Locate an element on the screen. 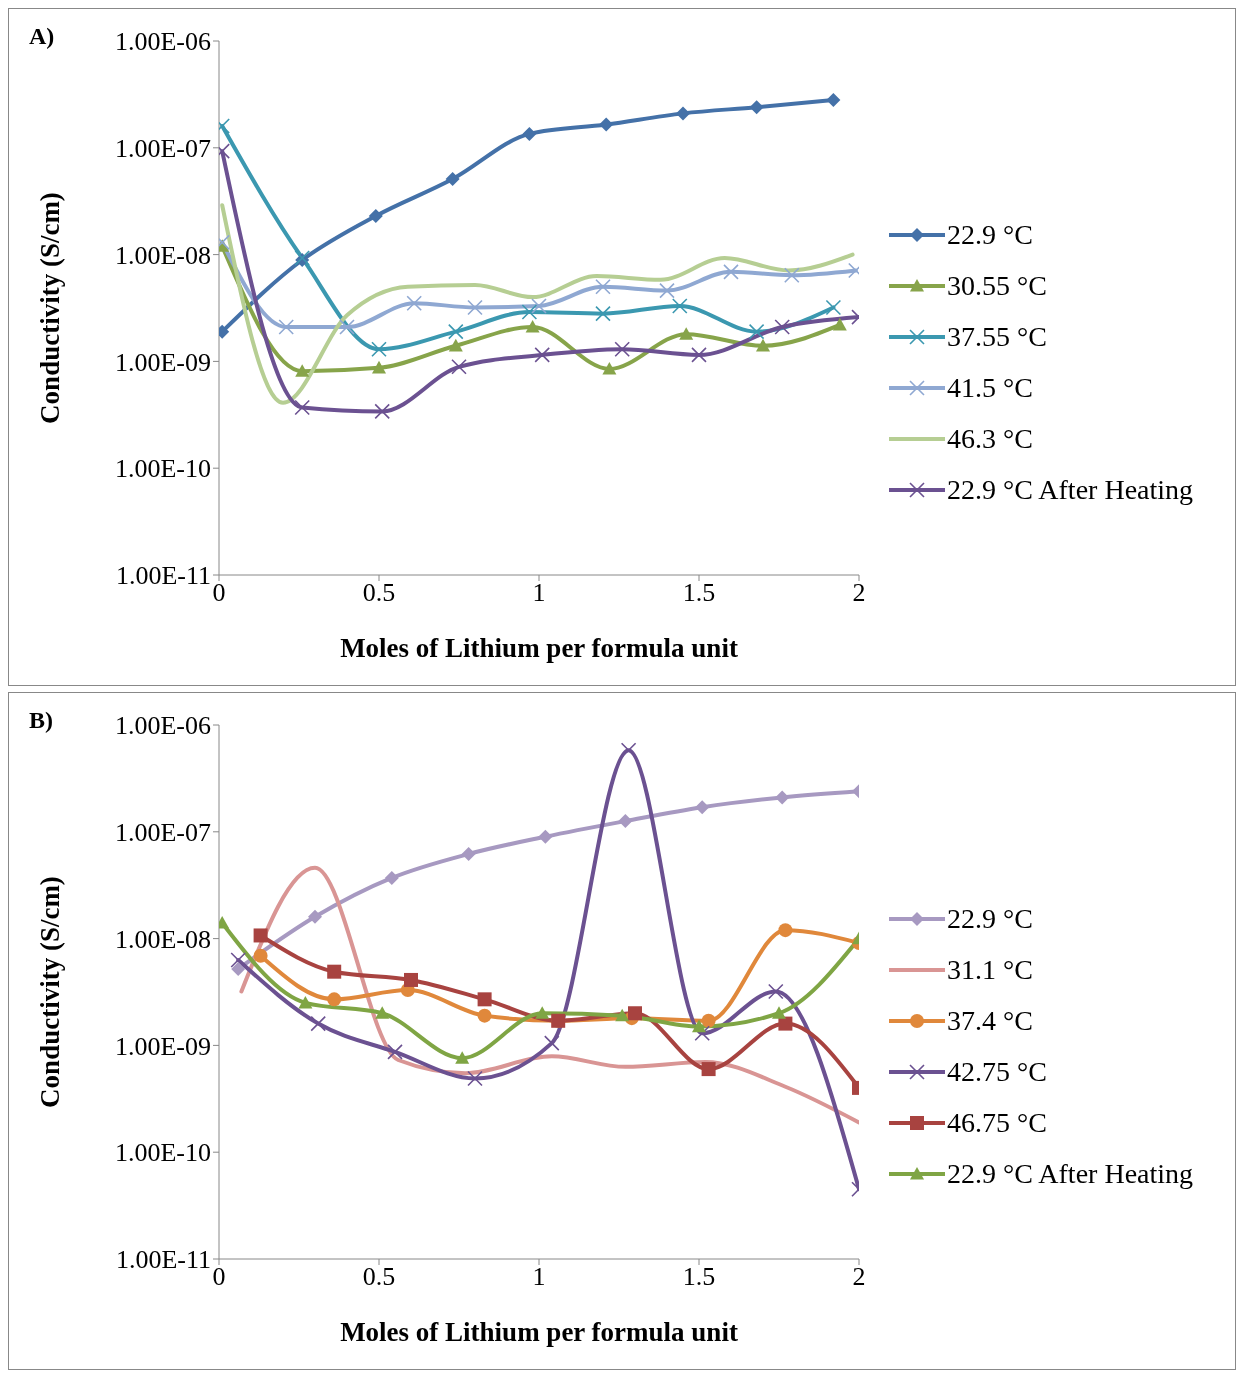 This screenshot has height=1389, width=1248. legend-label: 37.4 °C is located at coordinates (990, 1020).